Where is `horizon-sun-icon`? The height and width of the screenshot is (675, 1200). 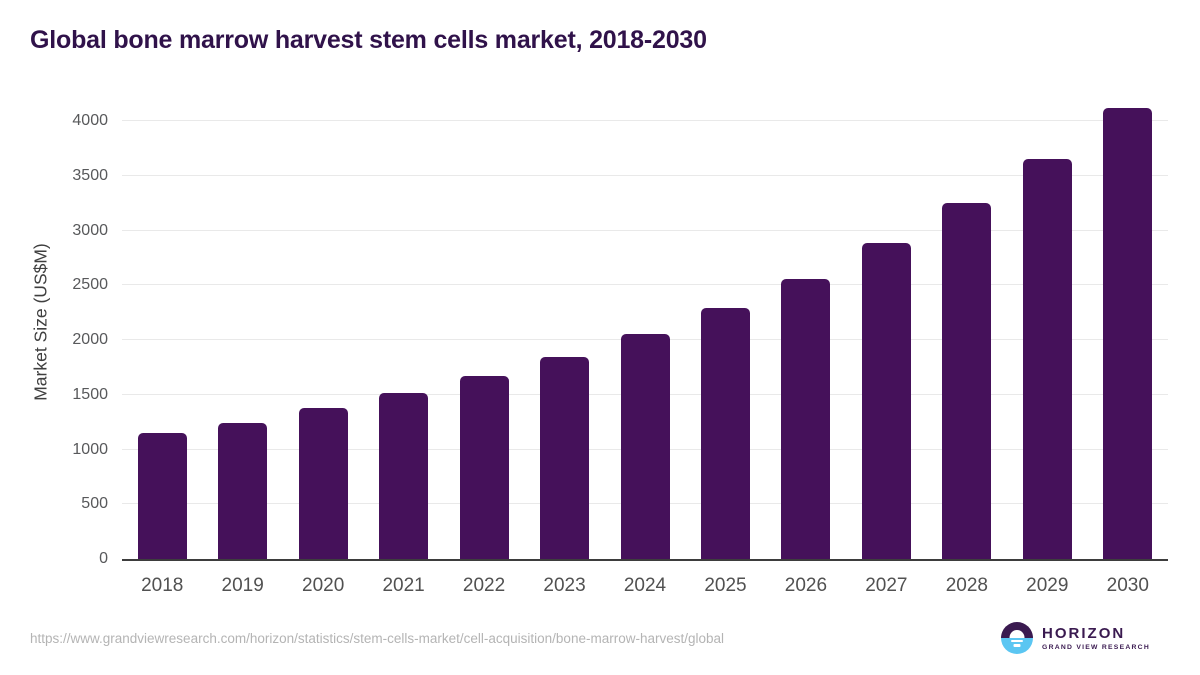
horizon-sun-icon is located at coordinates (1017, 638).